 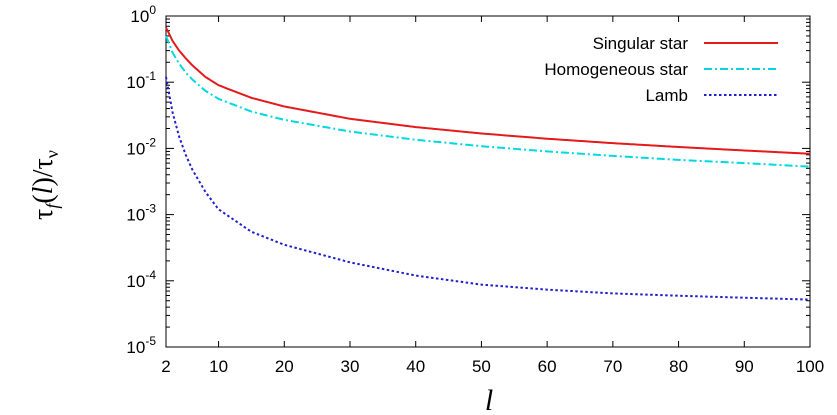 I want to click on x-tick-label: 90, so click(x=744, y=366).